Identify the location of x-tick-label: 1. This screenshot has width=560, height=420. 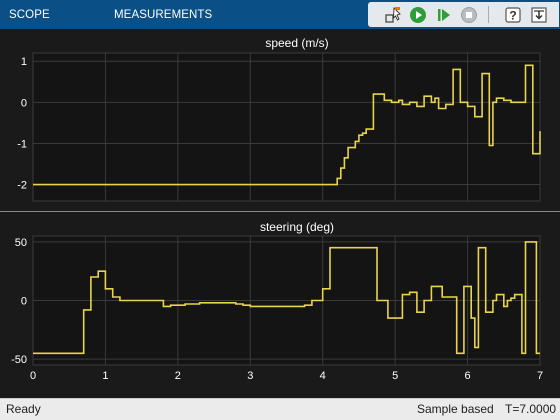
(105, 376).